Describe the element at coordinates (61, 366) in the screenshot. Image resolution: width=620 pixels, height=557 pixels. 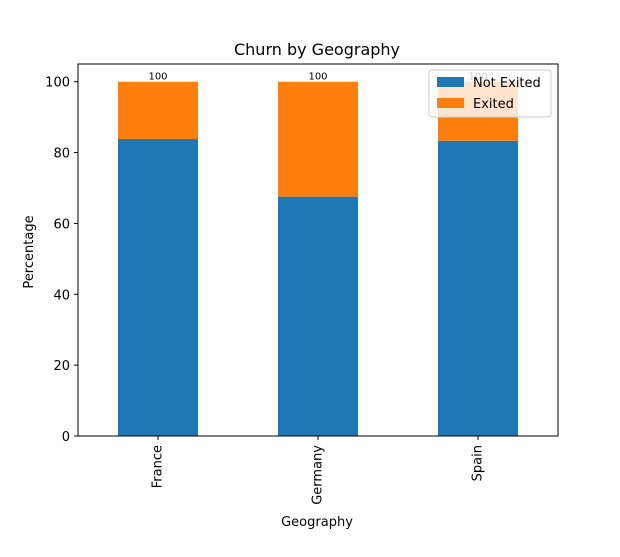
I see `y-tick-label: 20` at that location.